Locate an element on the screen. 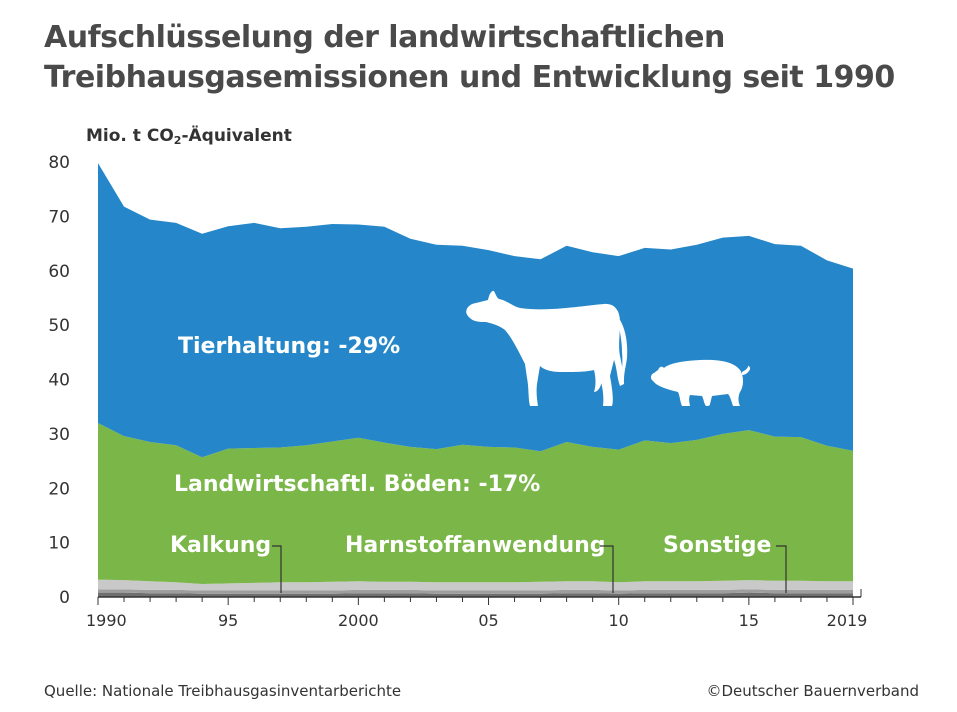  unit-prefix: Mio. t CO is located at coordinates (130, 136).